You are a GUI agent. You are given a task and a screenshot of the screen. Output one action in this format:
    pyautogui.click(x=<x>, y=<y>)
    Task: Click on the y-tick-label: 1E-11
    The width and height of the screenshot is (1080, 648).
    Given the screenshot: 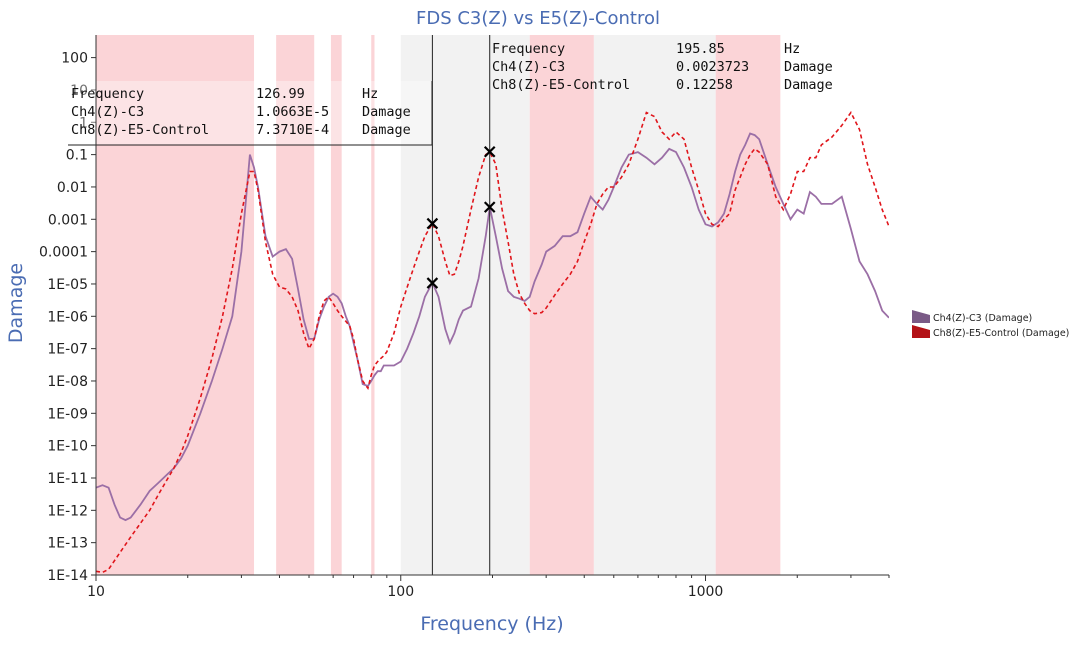 What is the action you would take?
    pyautogui.click(x=67, y=479)
    